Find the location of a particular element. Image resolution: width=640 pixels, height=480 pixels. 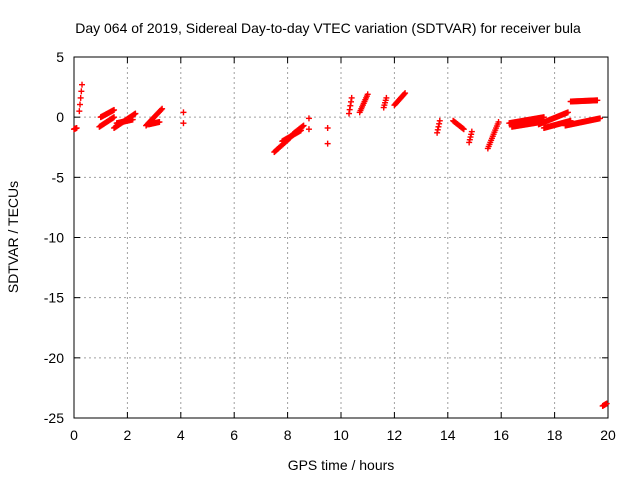

x-tick-label: 8 is located at coordinates (288, 435).